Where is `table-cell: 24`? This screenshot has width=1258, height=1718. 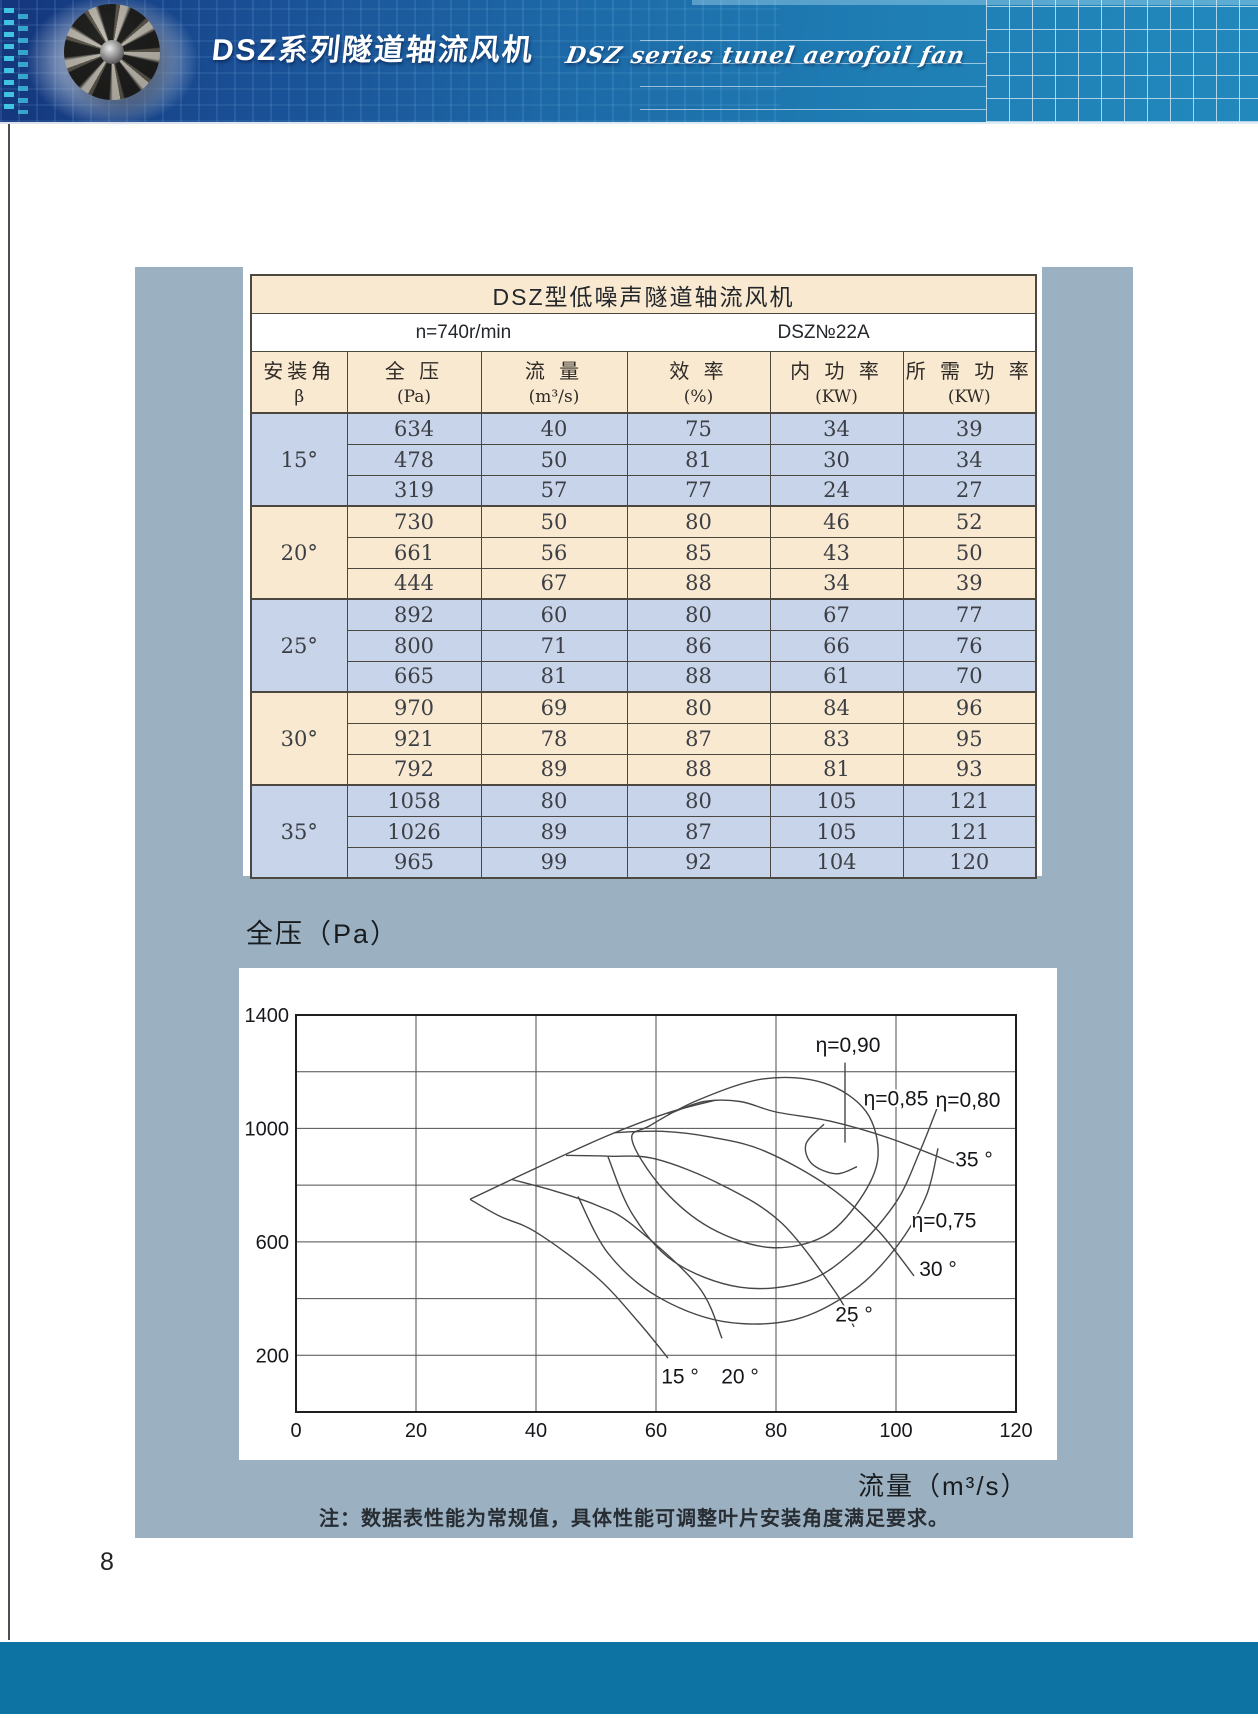
table-cell: 24 is located at coordinates (836, 490).